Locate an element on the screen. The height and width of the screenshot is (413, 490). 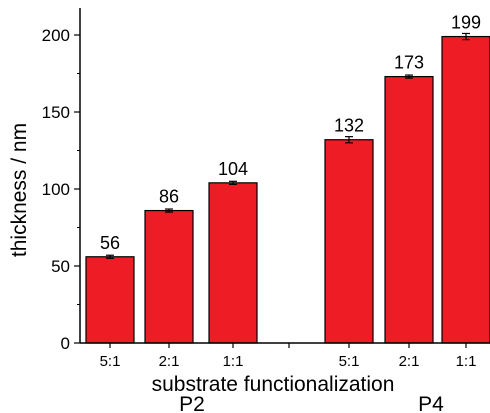
x-axis-label: substrate functionalization is located at coordinates (273, 384).